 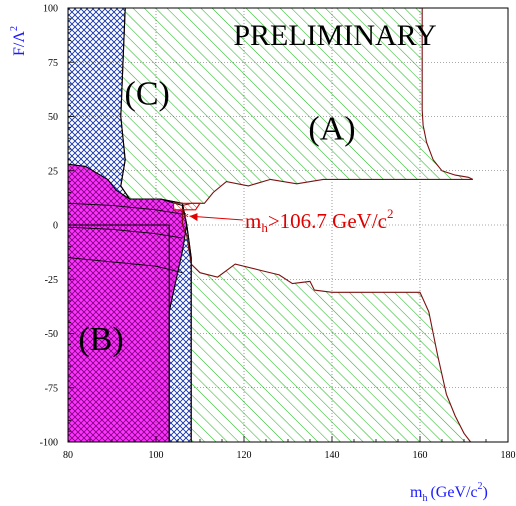 What do you see at coordinates (51, 280) in the screenshot?
I see `y-tick-label: -25` at bounding box center [51, 280].